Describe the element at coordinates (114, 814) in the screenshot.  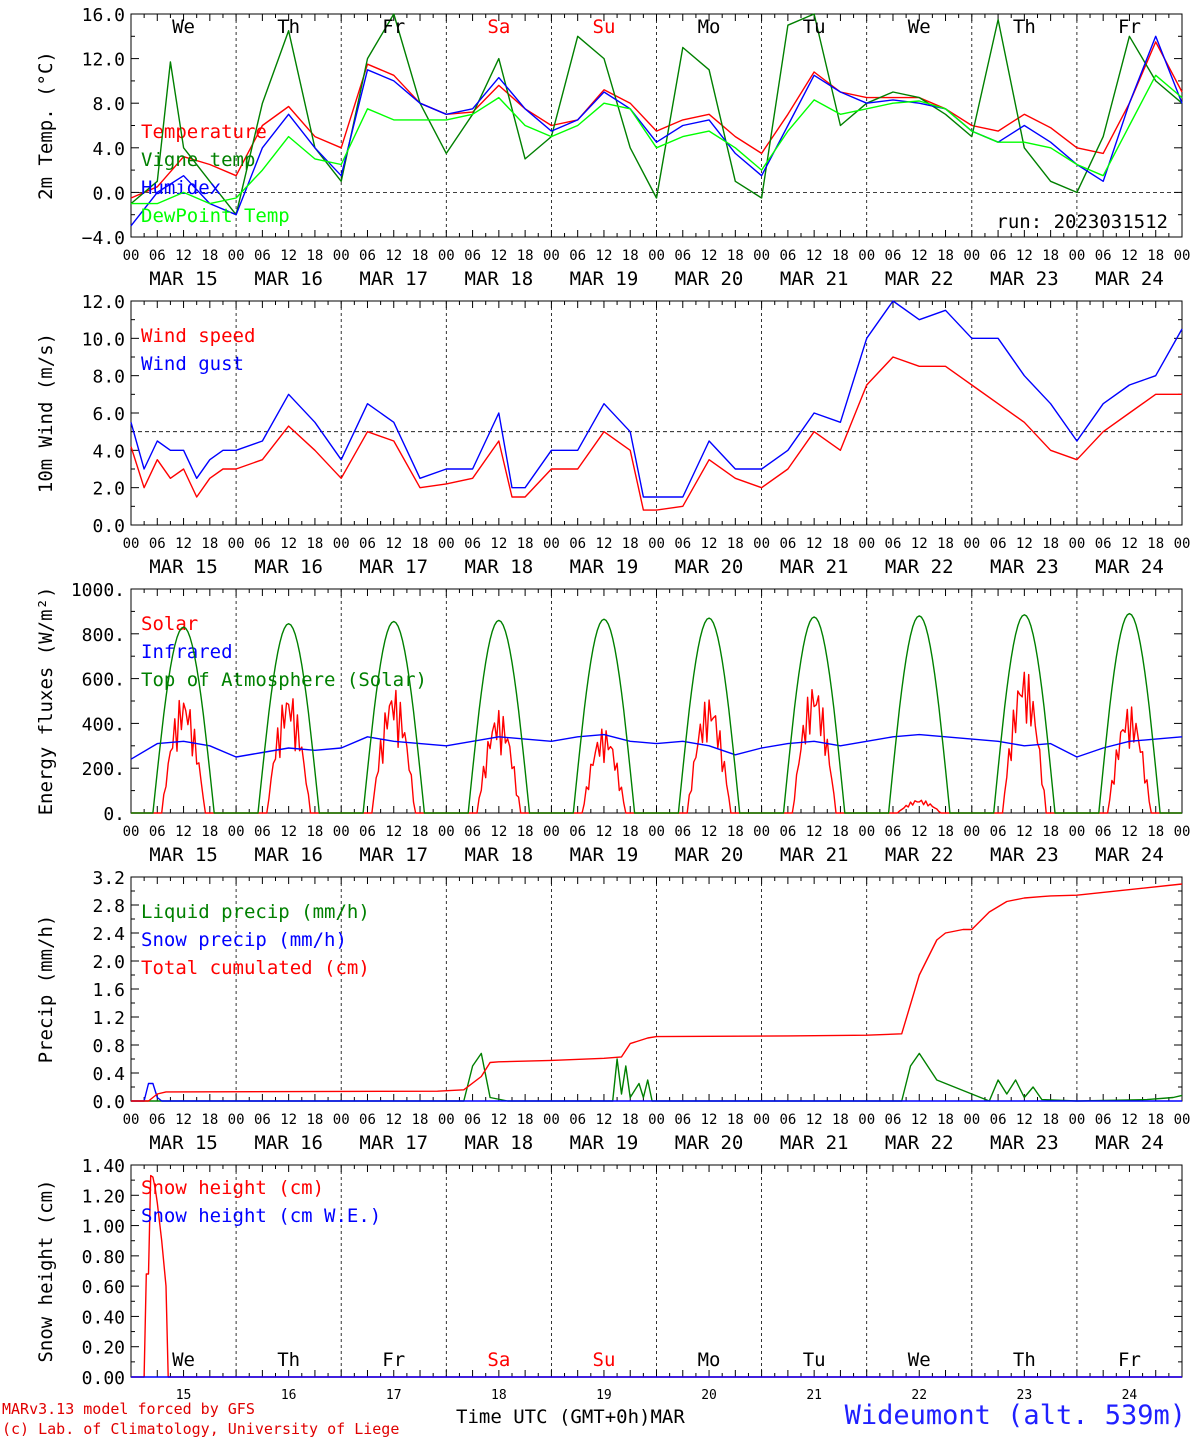
I see `y-tick-label: 0.` at that location.